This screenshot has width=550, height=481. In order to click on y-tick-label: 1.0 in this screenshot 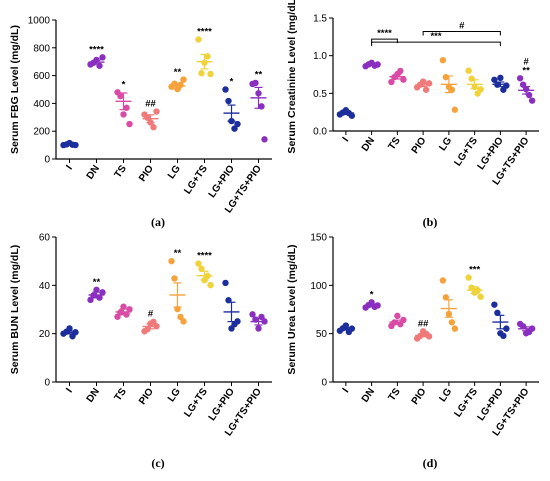, I will do `click(320, 56)`.